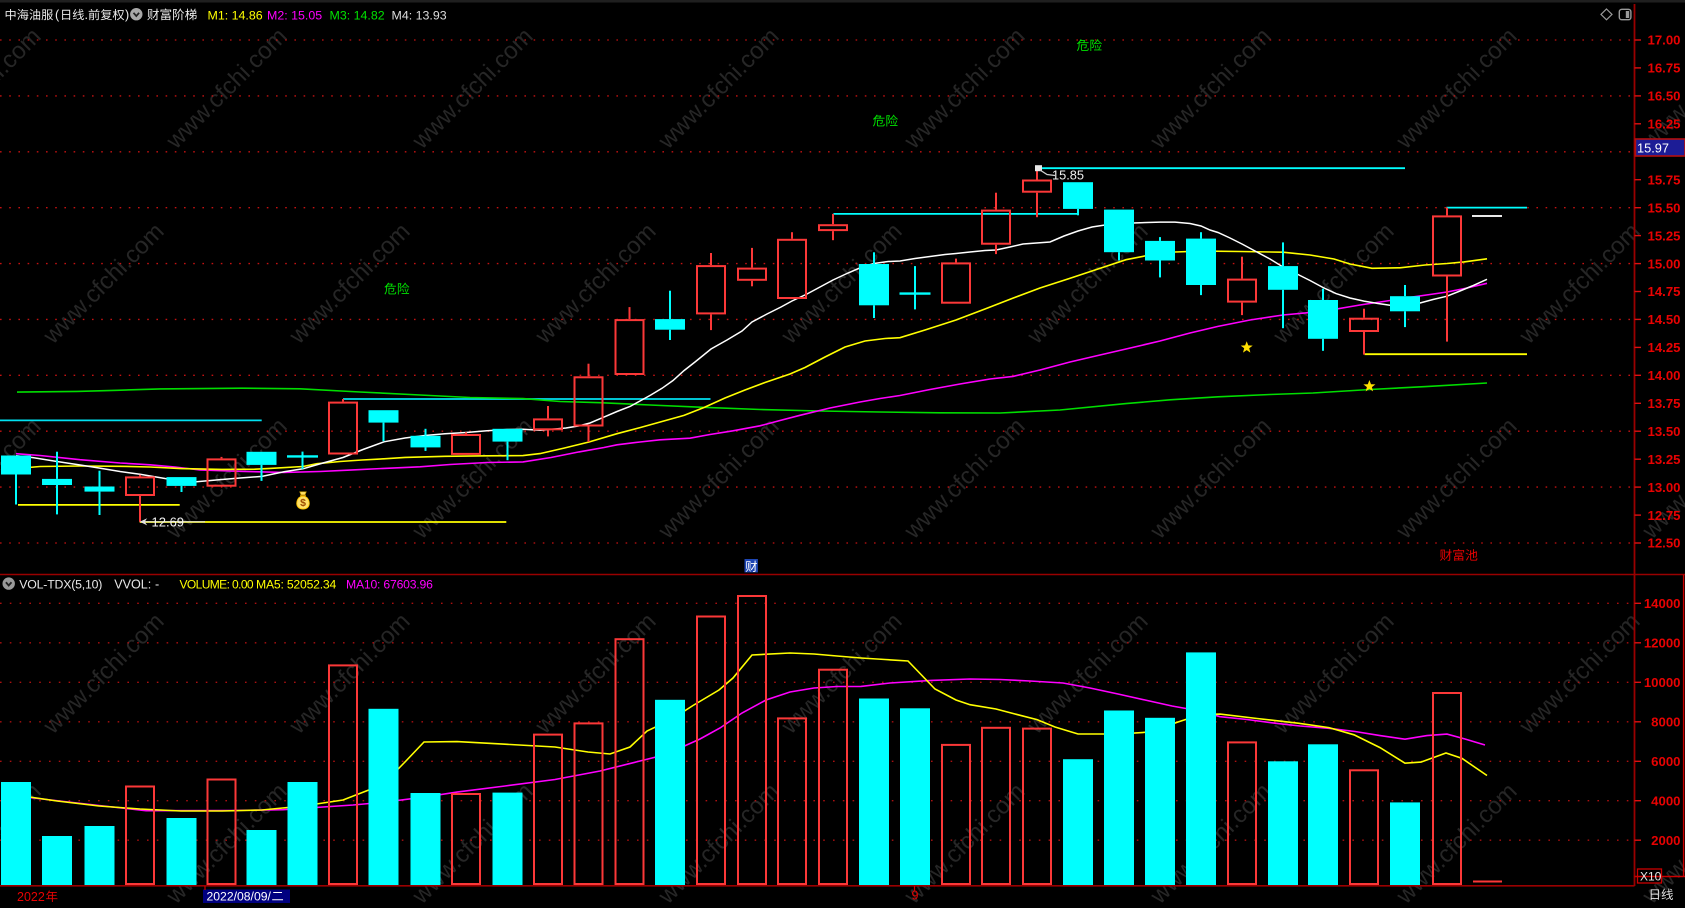 This screenshot has height=908, width=1685. I want to click on svg-text: 15.85, so click(1068, 175).